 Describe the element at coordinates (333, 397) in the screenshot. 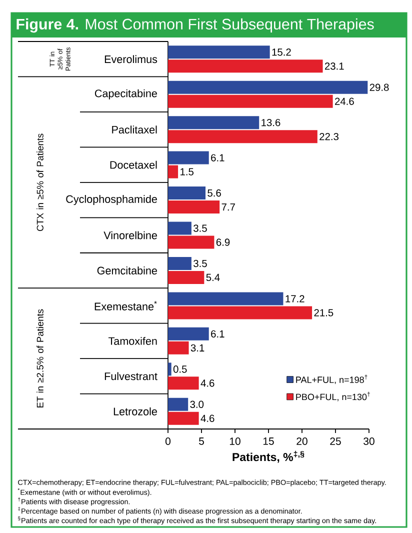

I see `legend-label: PBO+FUL, n=130$^{†}$` at that location.